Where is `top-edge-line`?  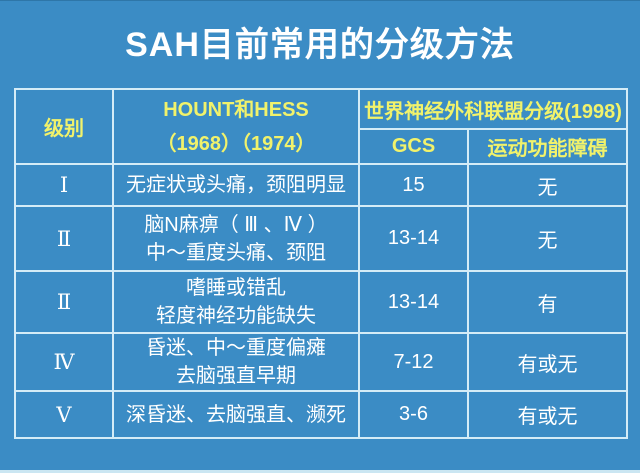
top-edge-line is located at coordinates (320, 0).